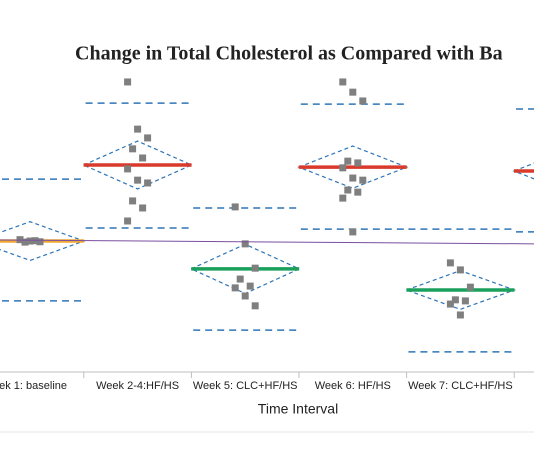 The image size is (534, 462). Describe the element at coordinates (245, 386) in the screenshot. I see `x-tick-label: Week 5: CLC+HF/HS` at that location.